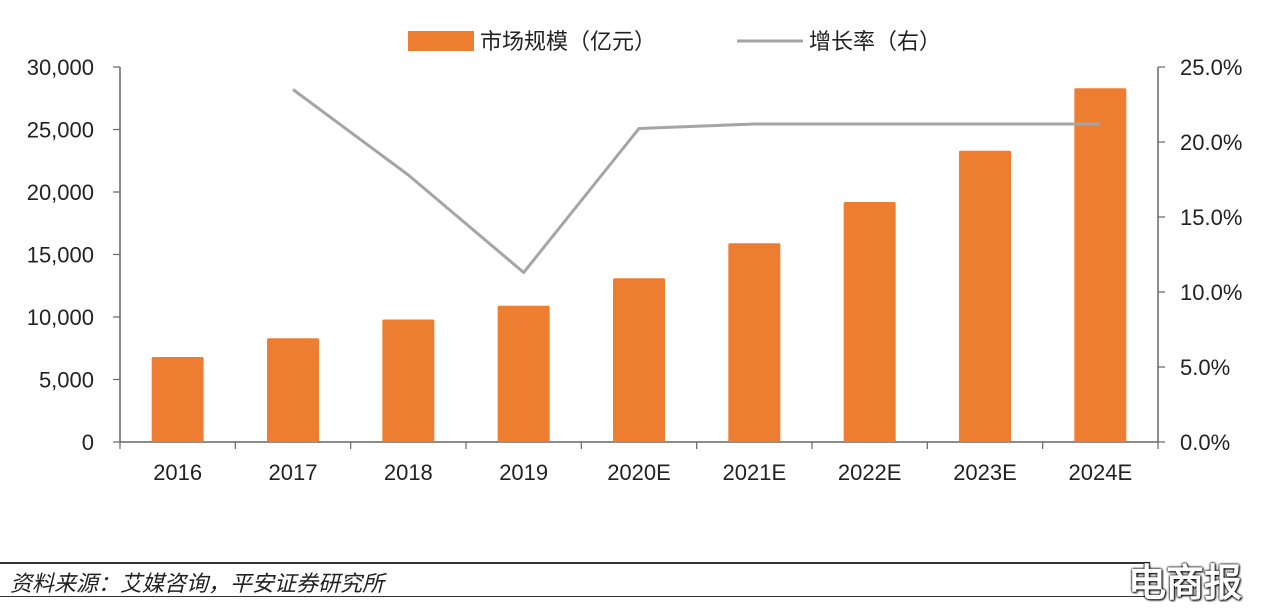  I want to click on legend-swatch-bar, so click(441, 41).